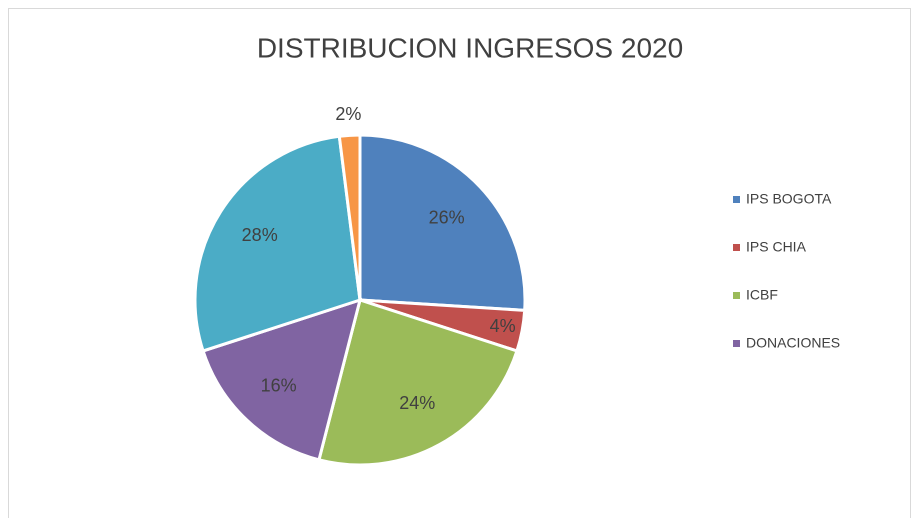  Describe the element at coordinates (503, 326) in the screenshot. I see `data-label: 4%` at that location.